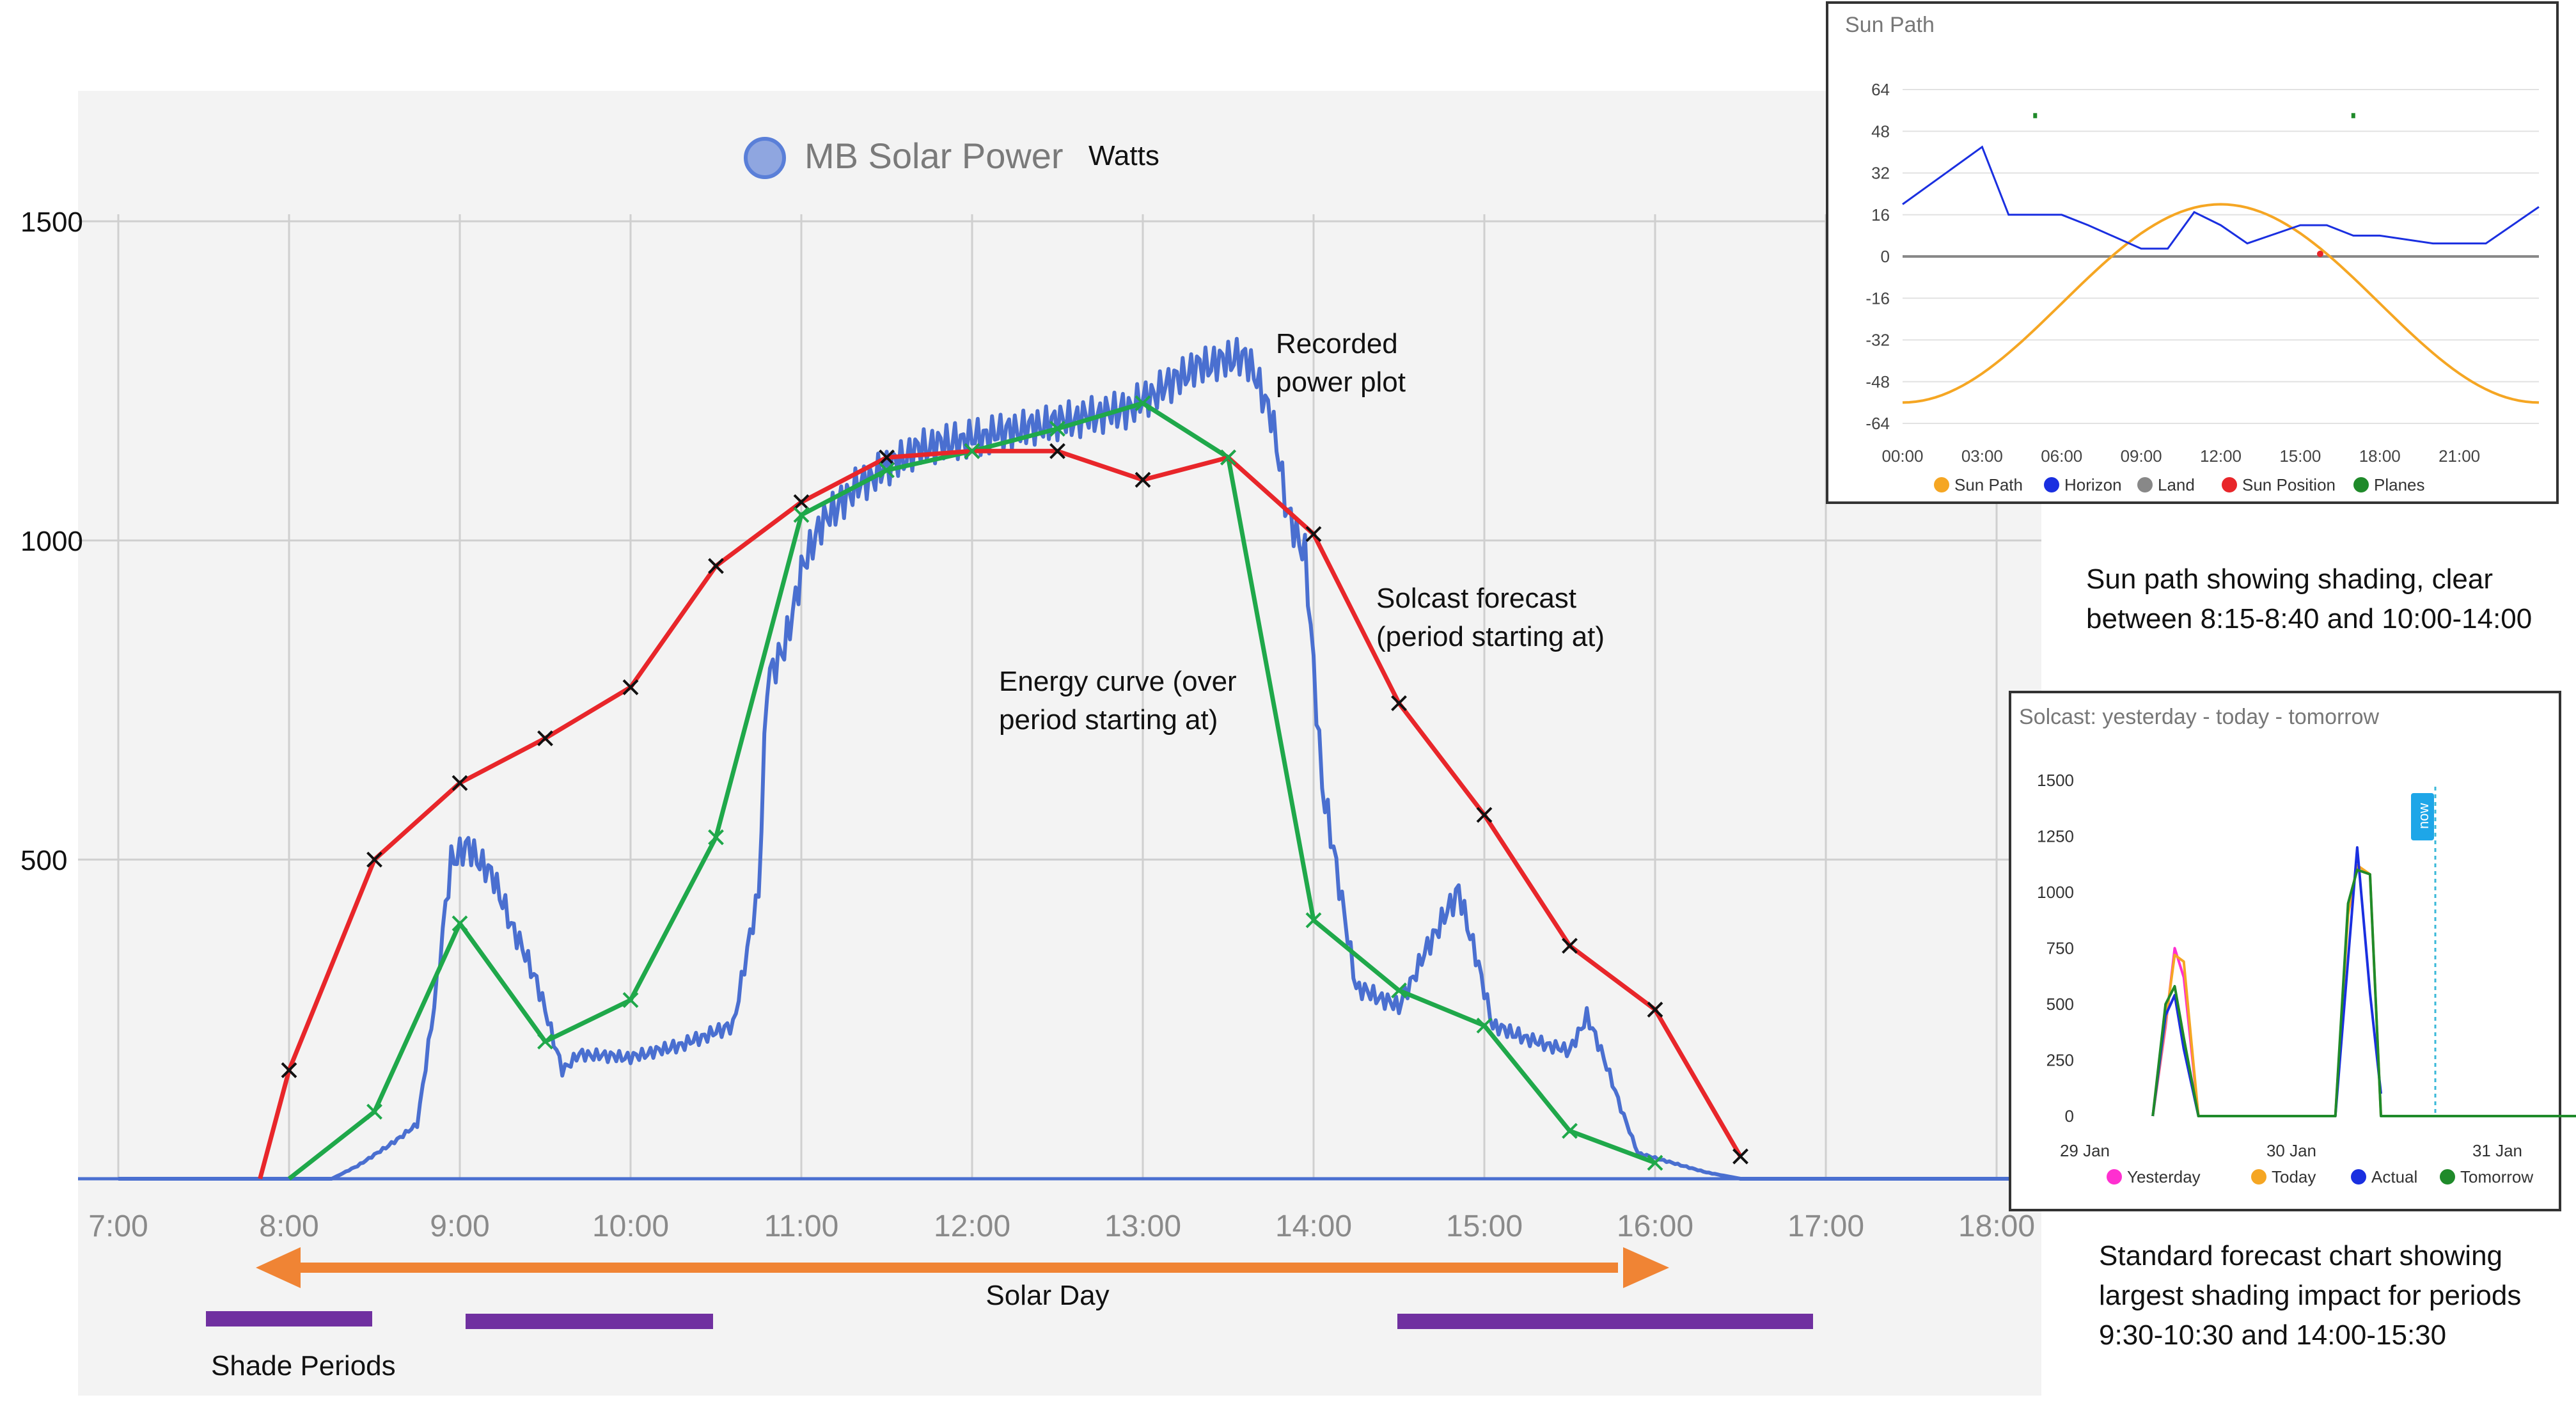  Describe the element at coordinates (1877, 382) in the screenshot. I see `sun-path-y-tick: -48` at that location.